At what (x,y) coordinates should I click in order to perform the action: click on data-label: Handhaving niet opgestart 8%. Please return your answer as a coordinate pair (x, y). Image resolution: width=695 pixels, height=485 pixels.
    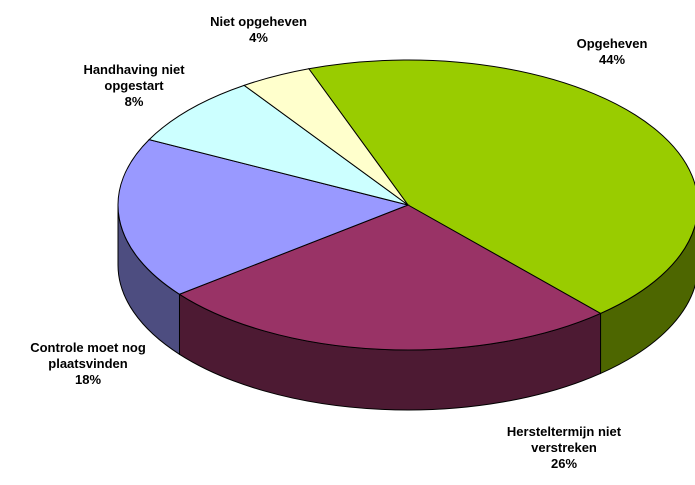
    Looking at the image, I should click on (134, 86).